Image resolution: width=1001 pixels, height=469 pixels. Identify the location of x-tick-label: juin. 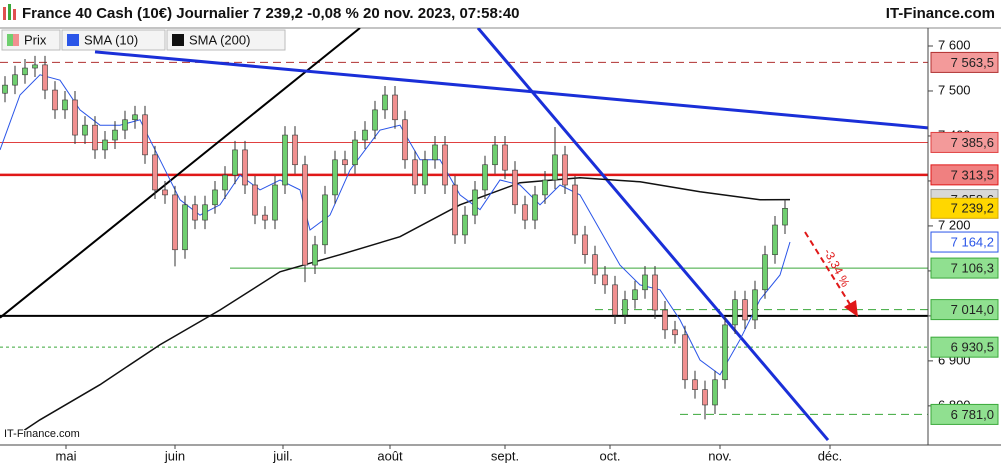
(174, 455).